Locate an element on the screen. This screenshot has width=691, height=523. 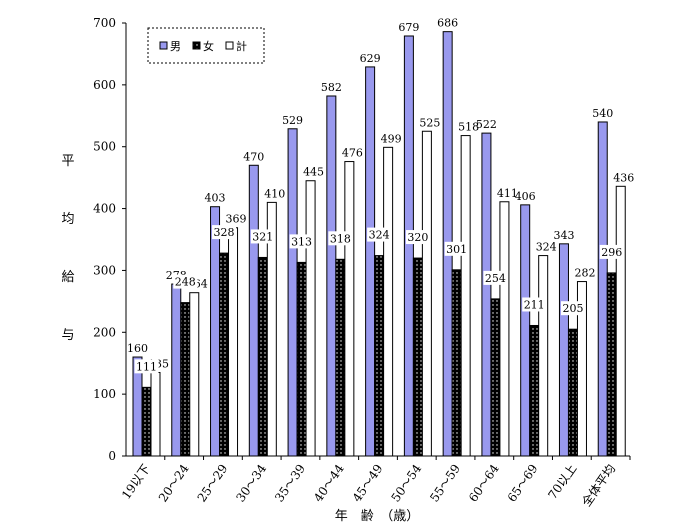
data-label-男: 522 is located at coordinates (486, 124).